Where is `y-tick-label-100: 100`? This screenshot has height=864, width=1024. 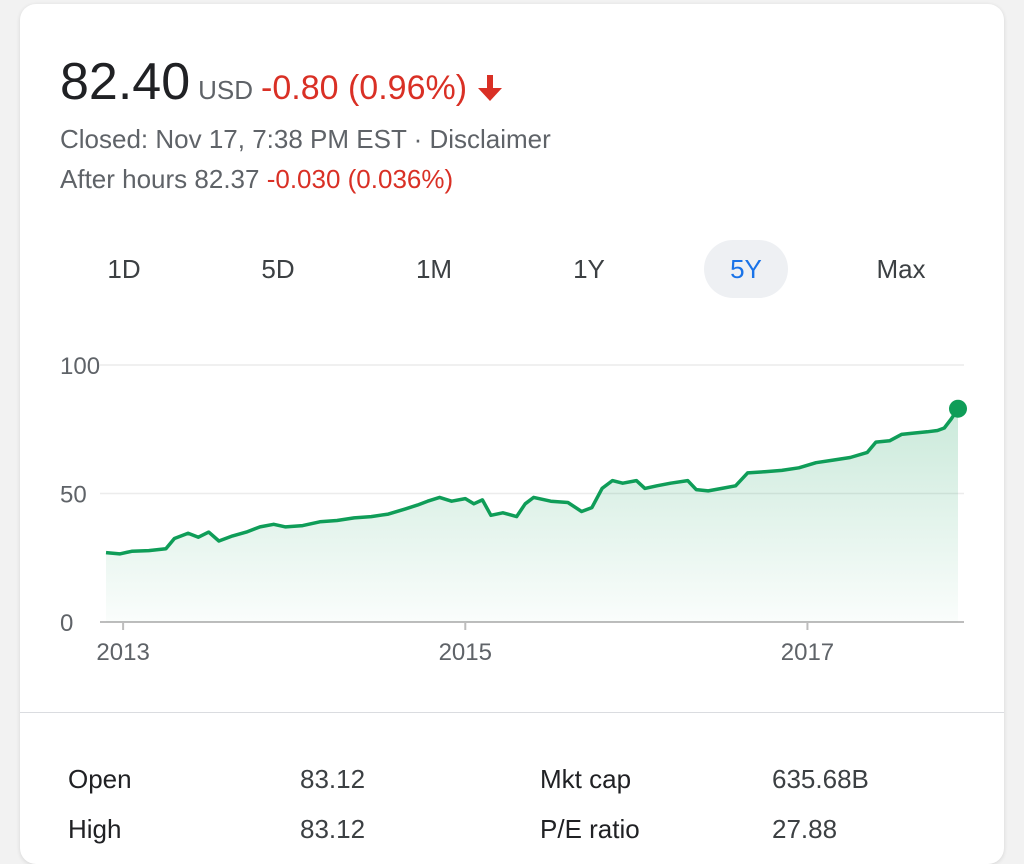 y-tick-label-100: 100 is located at coordinates (80, 366).